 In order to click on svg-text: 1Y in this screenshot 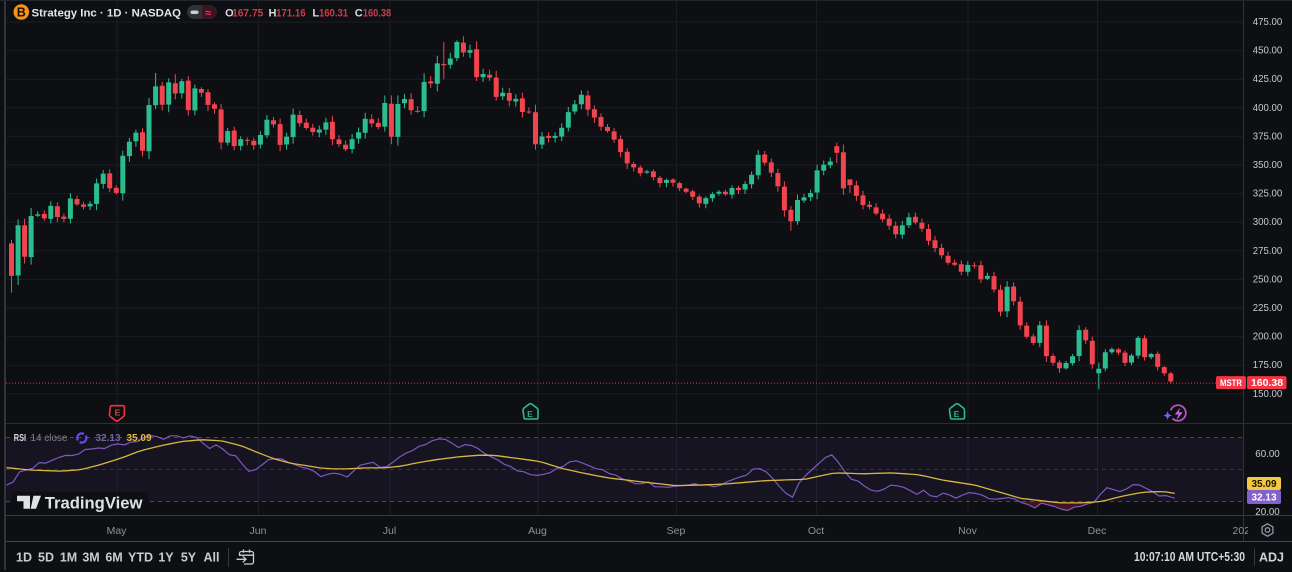, I will do `click(166, 558)`.